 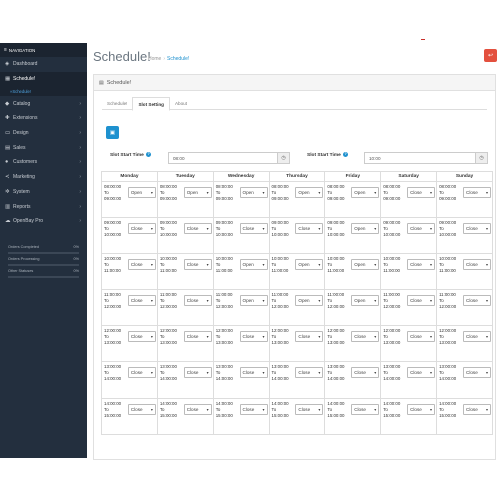 What do you see at coordinates (43, 64) in the screenshot?
I see `sidebar-item-dashboard: ◈ Dashboard` at bounding box center [43, 64].